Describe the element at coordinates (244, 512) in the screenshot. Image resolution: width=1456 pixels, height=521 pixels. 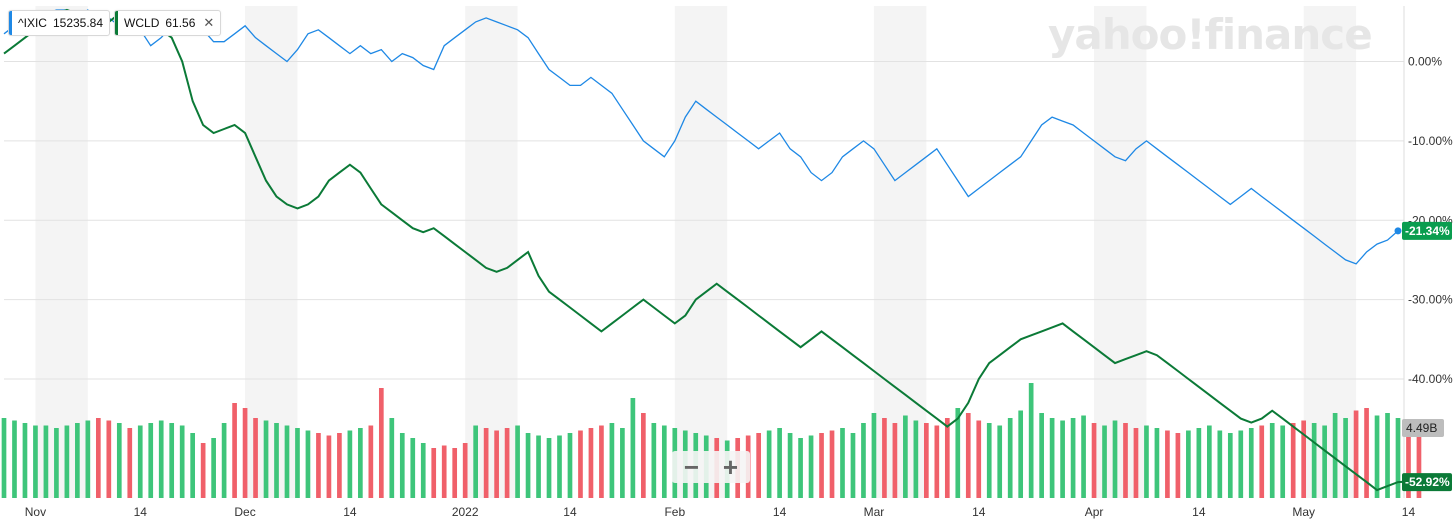
I see `x-tick-label: Dec` at that location.